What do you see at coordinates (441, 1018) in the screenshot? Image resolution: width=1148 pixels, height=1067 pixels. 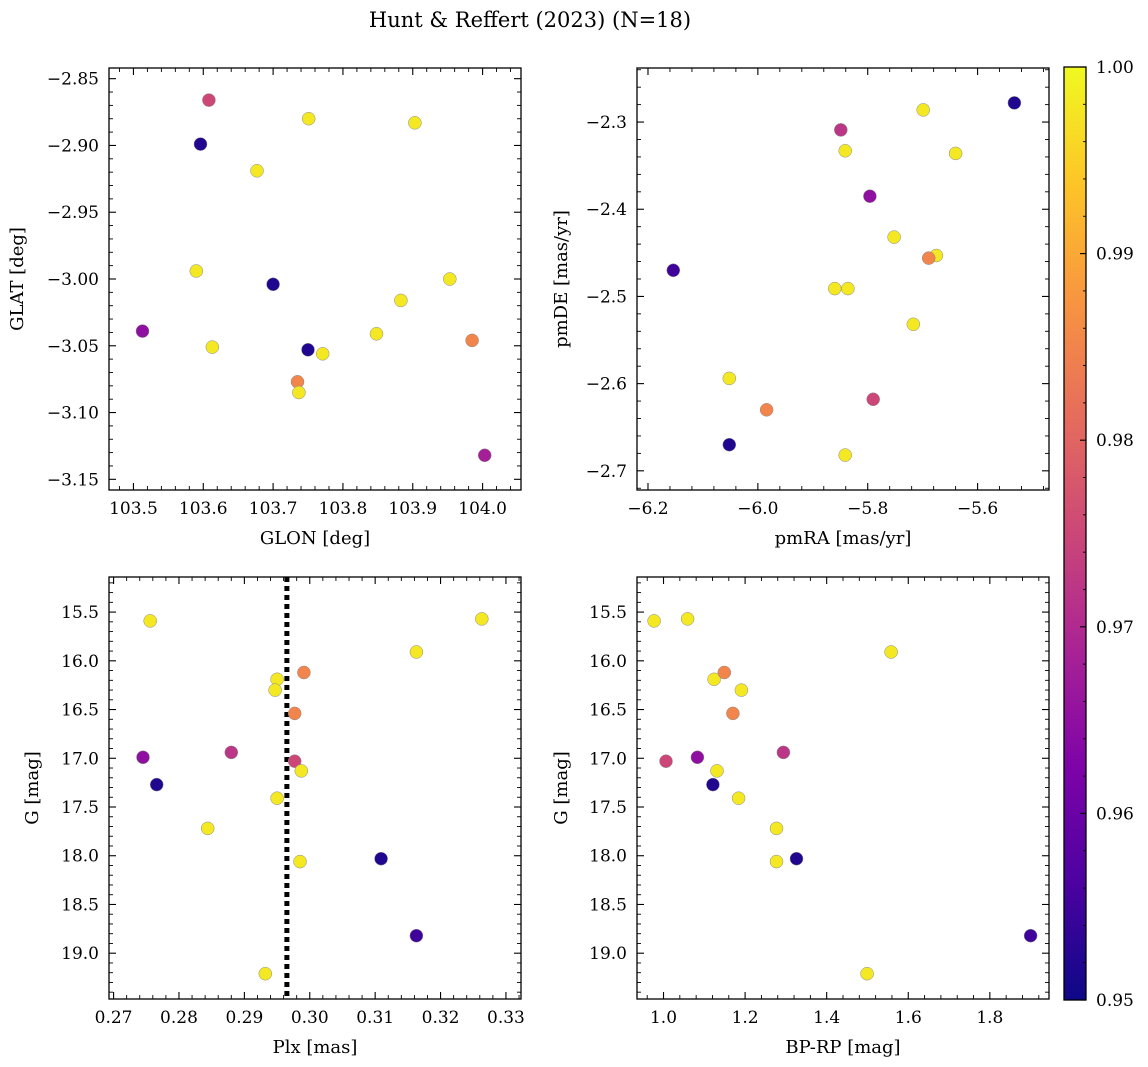 I see `x-tick-label: 0.32` at bounding box center [441, 1018].